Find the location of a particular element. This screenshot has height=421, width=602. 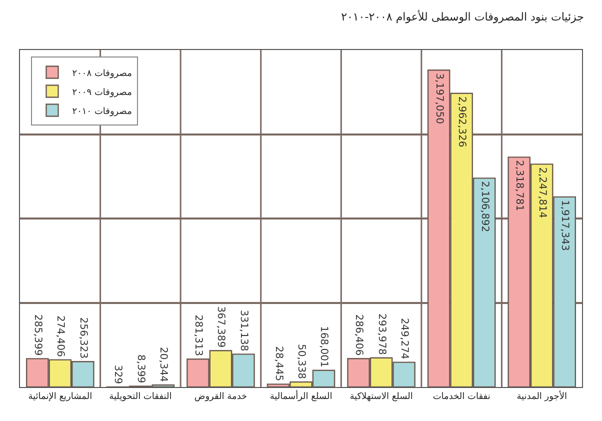

data-label: 28,445 is located at coordinates (278, 364).